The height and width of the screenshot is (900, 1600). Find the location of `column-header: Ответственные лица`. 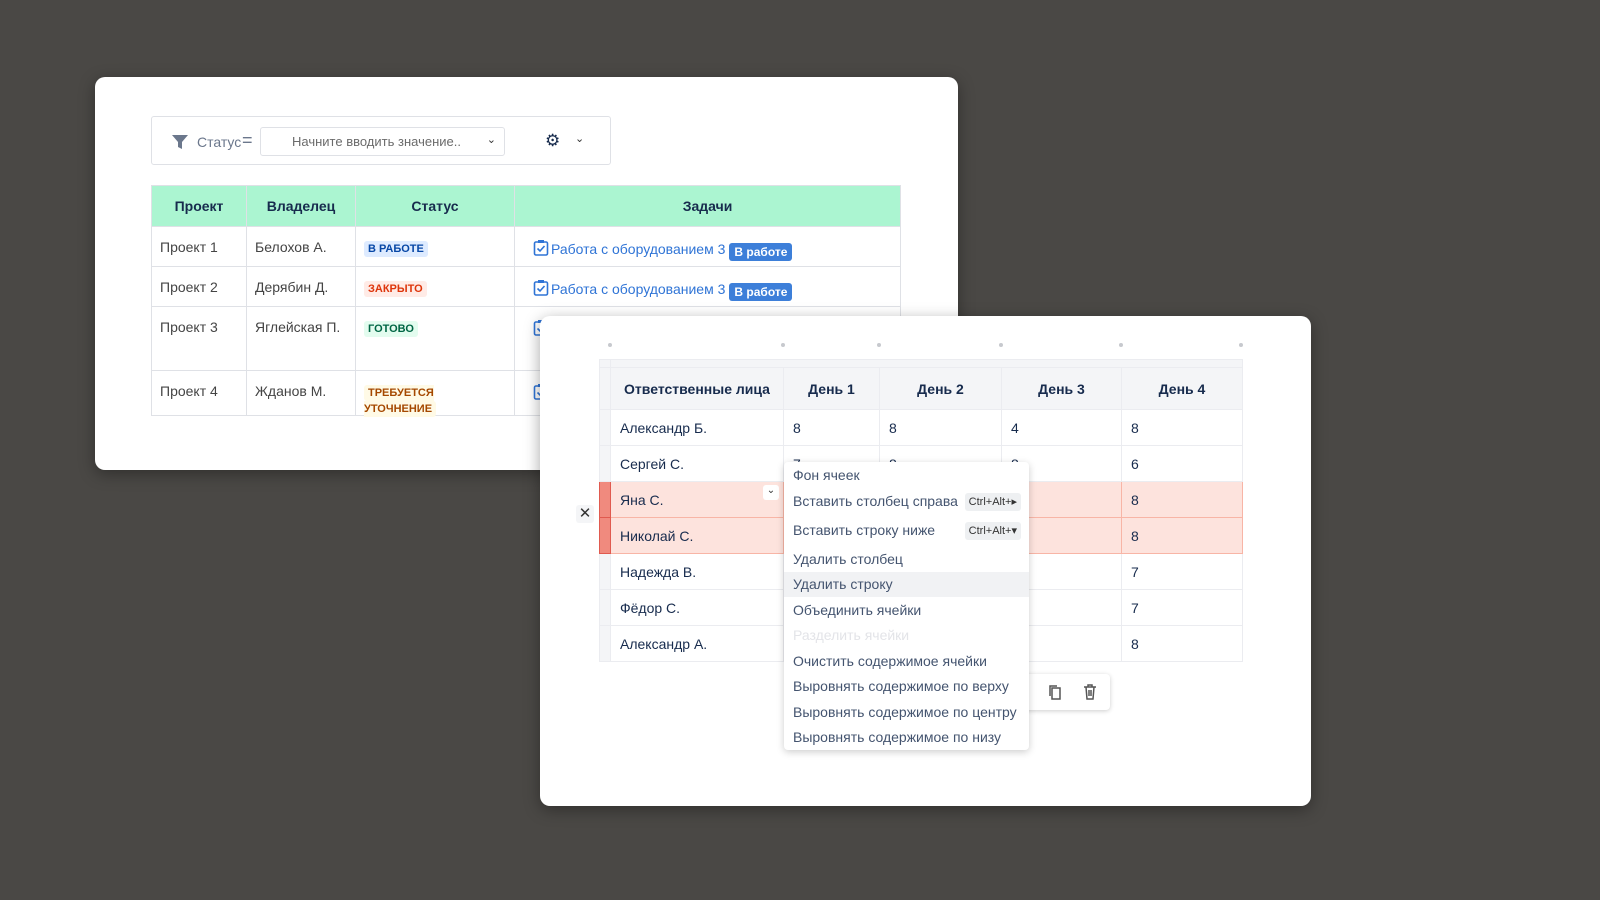

column-header: Ответственные лица is located at coordinates (697, 388).